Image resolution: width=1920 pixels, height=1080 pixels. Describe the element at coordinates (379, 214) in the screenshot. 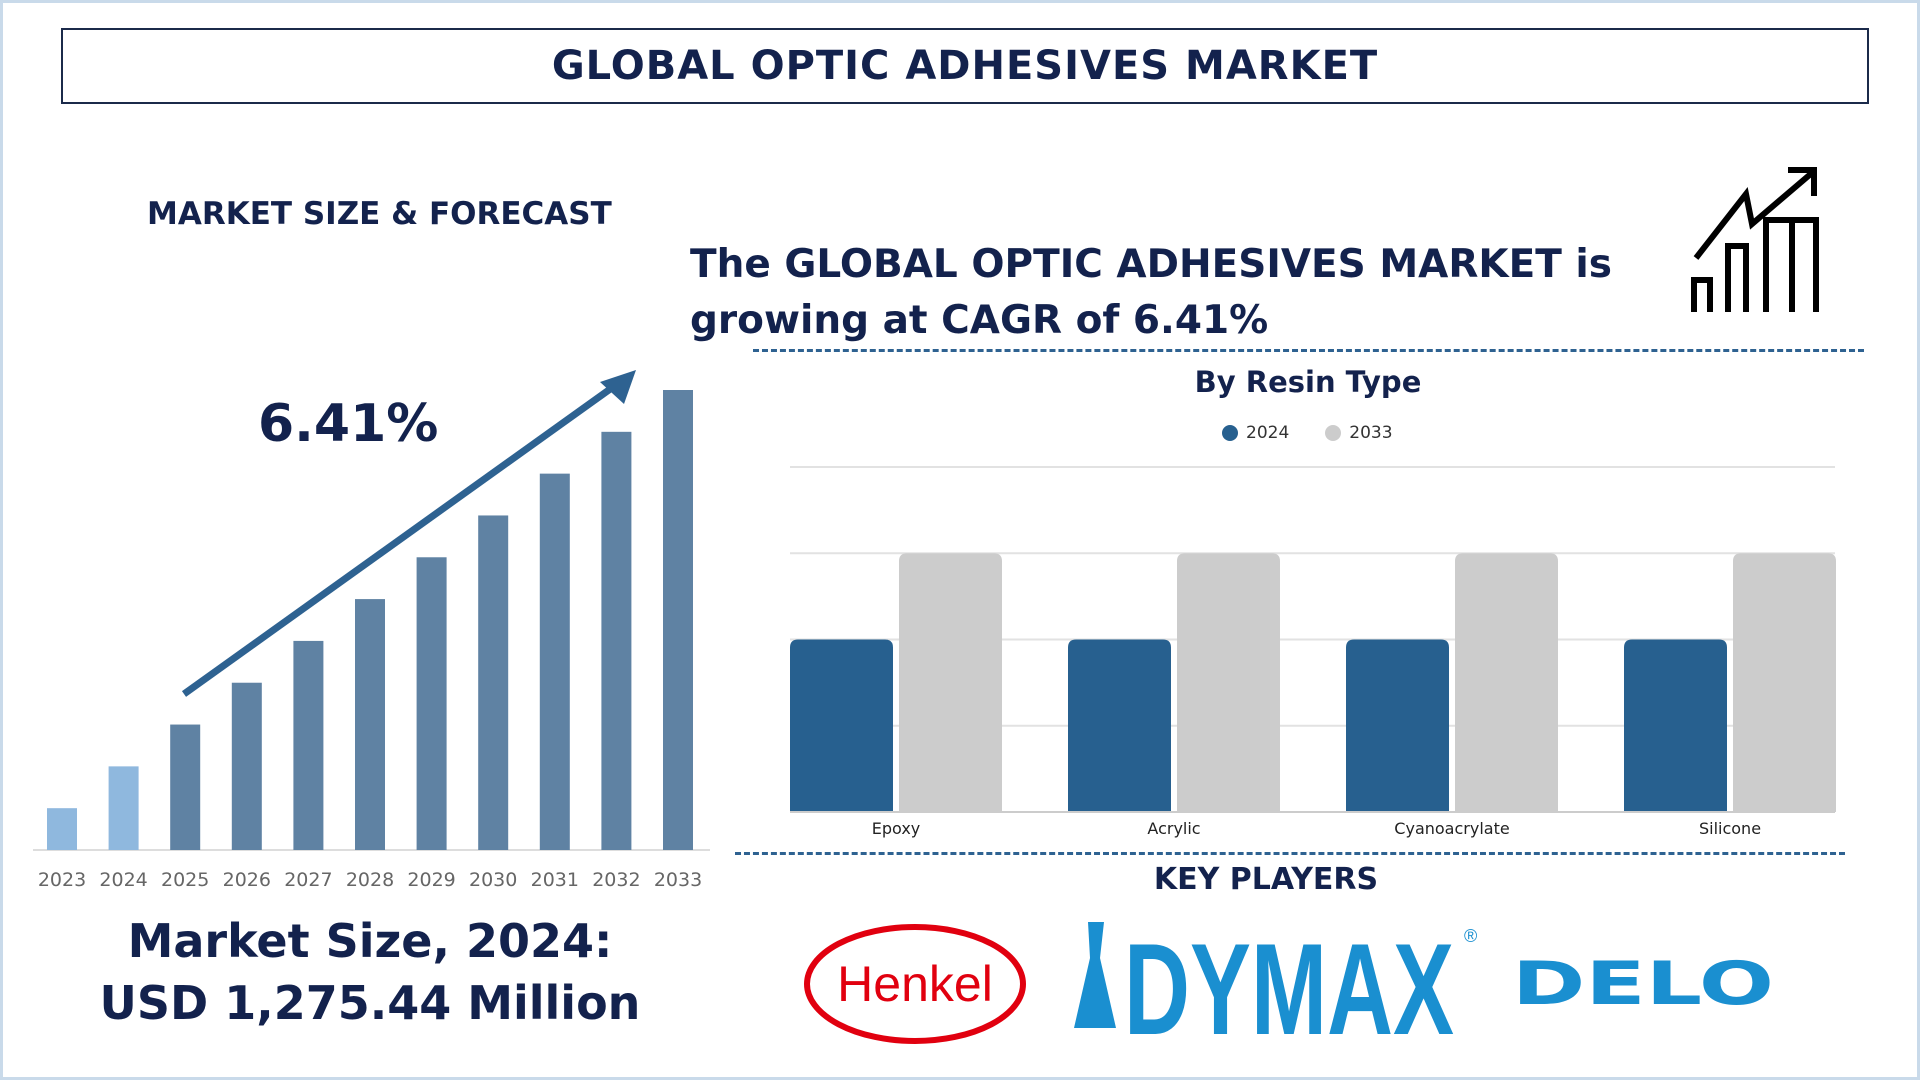

I see `market-size-forecast-title: MARKET SIZE & FORECAST` at that location.